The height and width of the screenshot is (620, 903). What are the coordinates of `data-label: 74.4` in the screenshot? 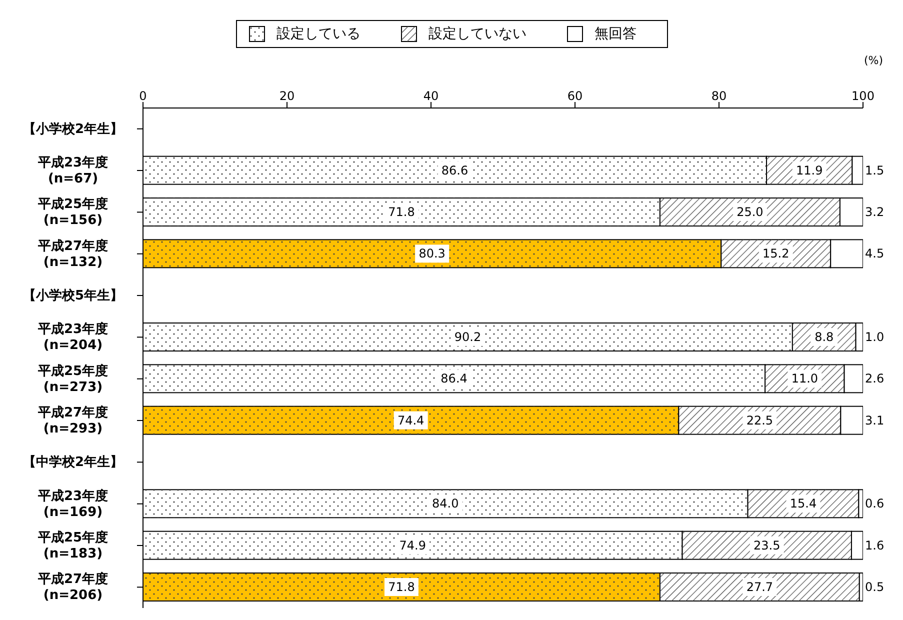 It's located at (410, 420).